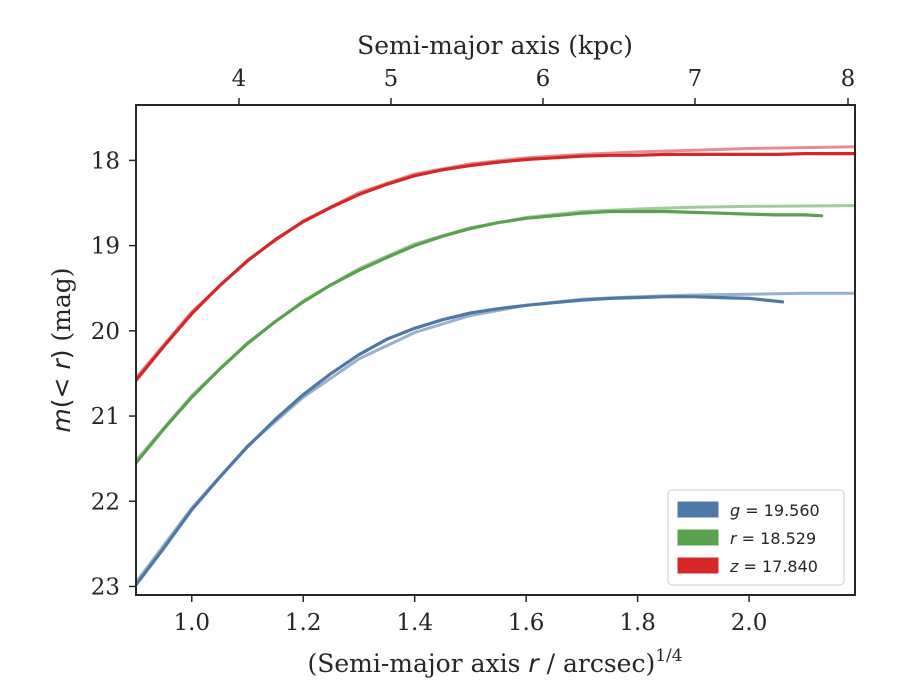 This screenshot has width=900, height=700. I want to click on top-tick-label: 7, so click(695, 79).